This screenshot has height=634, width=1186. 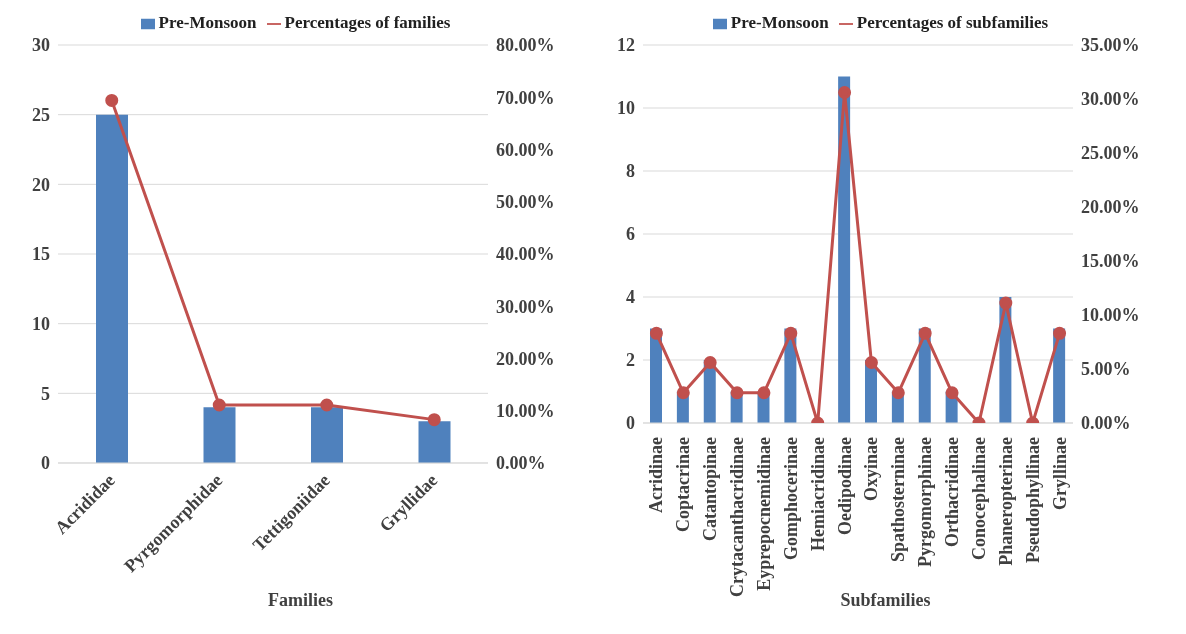 What do you see at coordinates (630, 171) in the screenshot?
I see `y-tick-label: 8` at bounding box center [630, 171].